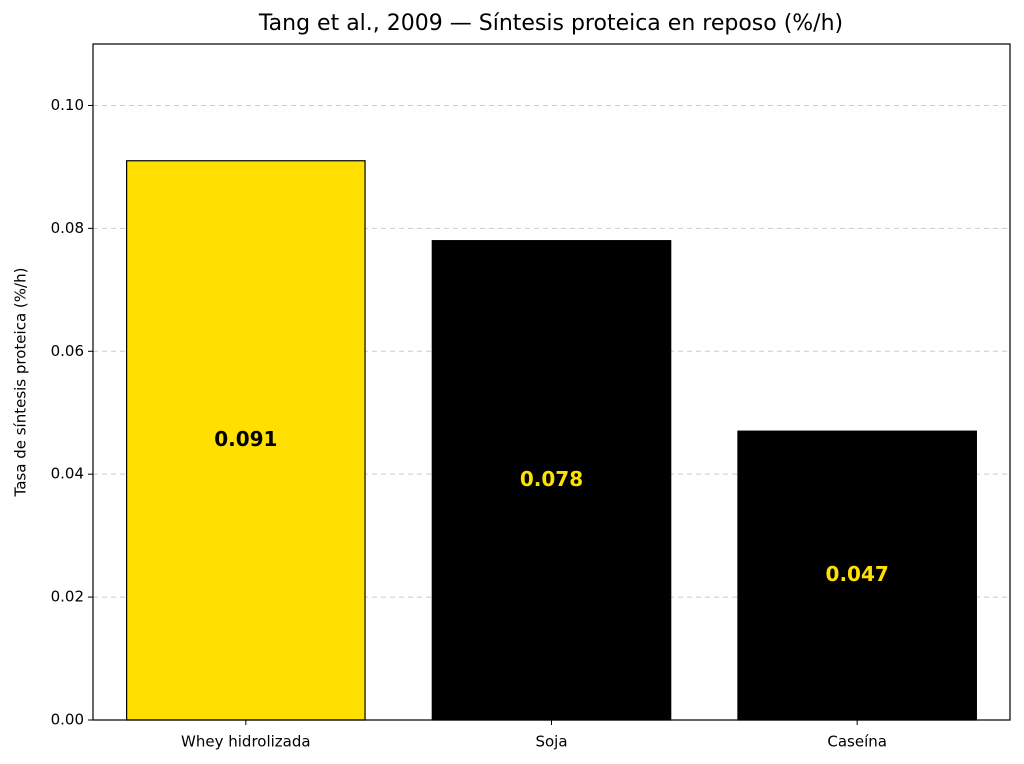 The width and height of the screenshot is (1024, 764). Describe the element at coordinates (67, 474) in the screenshot. I see `y-tick-label: 0.04` at that location.